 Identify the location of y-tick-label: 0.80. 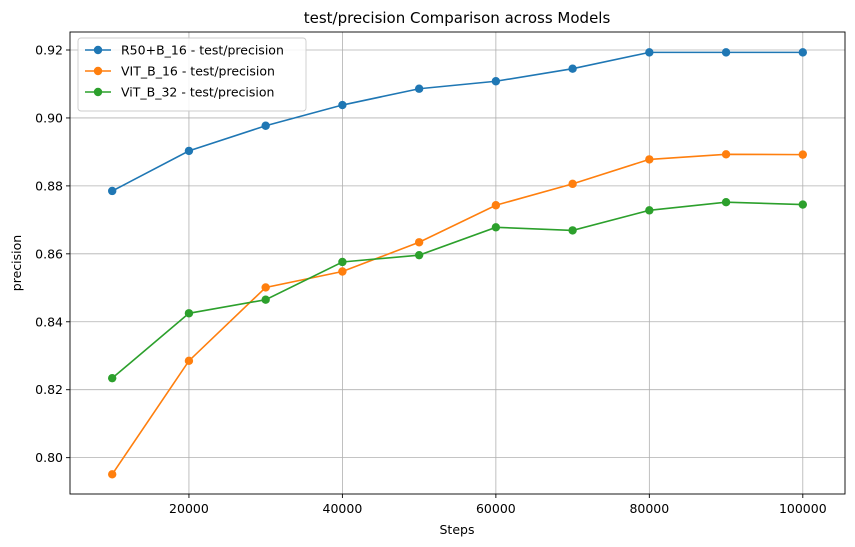
(49, 457).